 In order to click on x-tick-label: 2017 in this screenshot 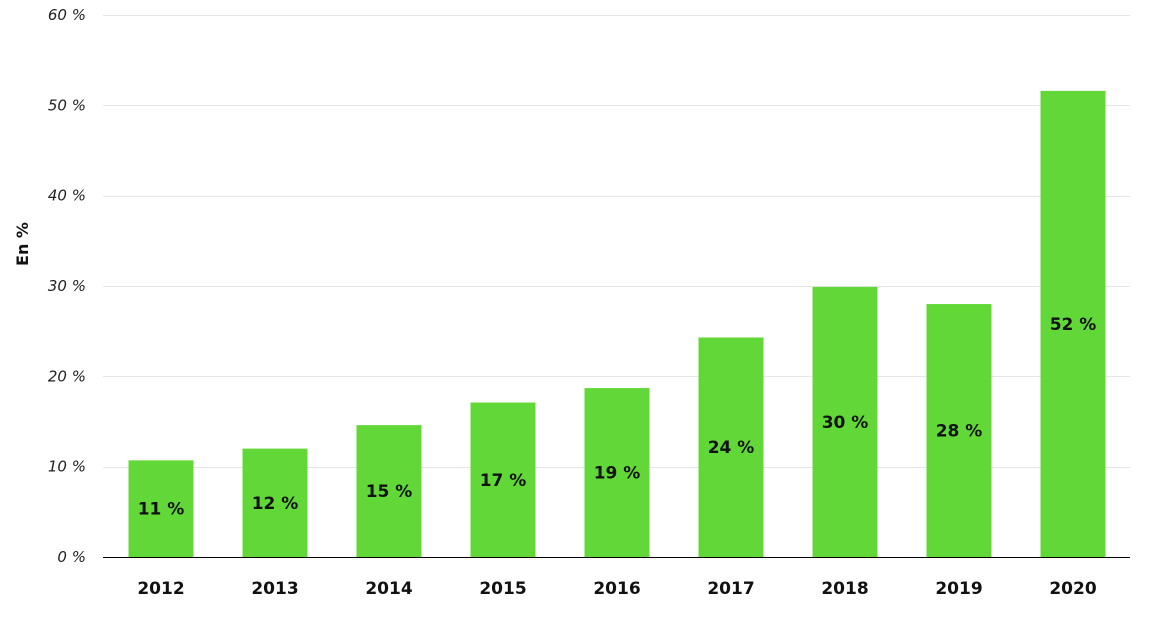, I will do `click(730, 589)`.